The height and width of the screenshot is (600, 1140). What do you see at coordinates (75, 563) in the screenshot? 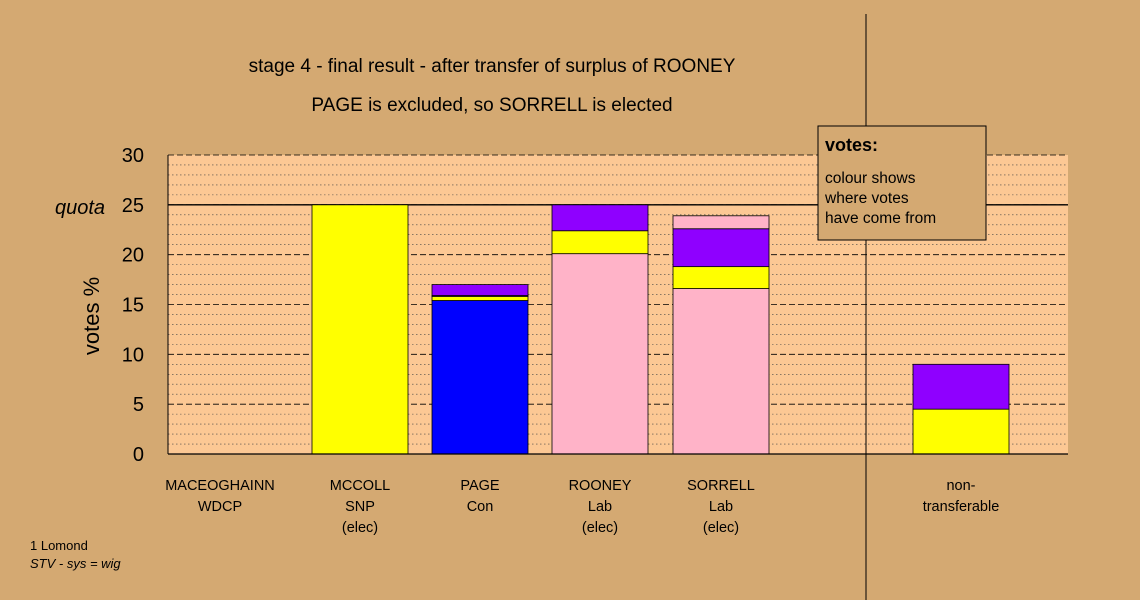
I see `footer-system: STV - sys = wig` at bounding box center [75, 563].